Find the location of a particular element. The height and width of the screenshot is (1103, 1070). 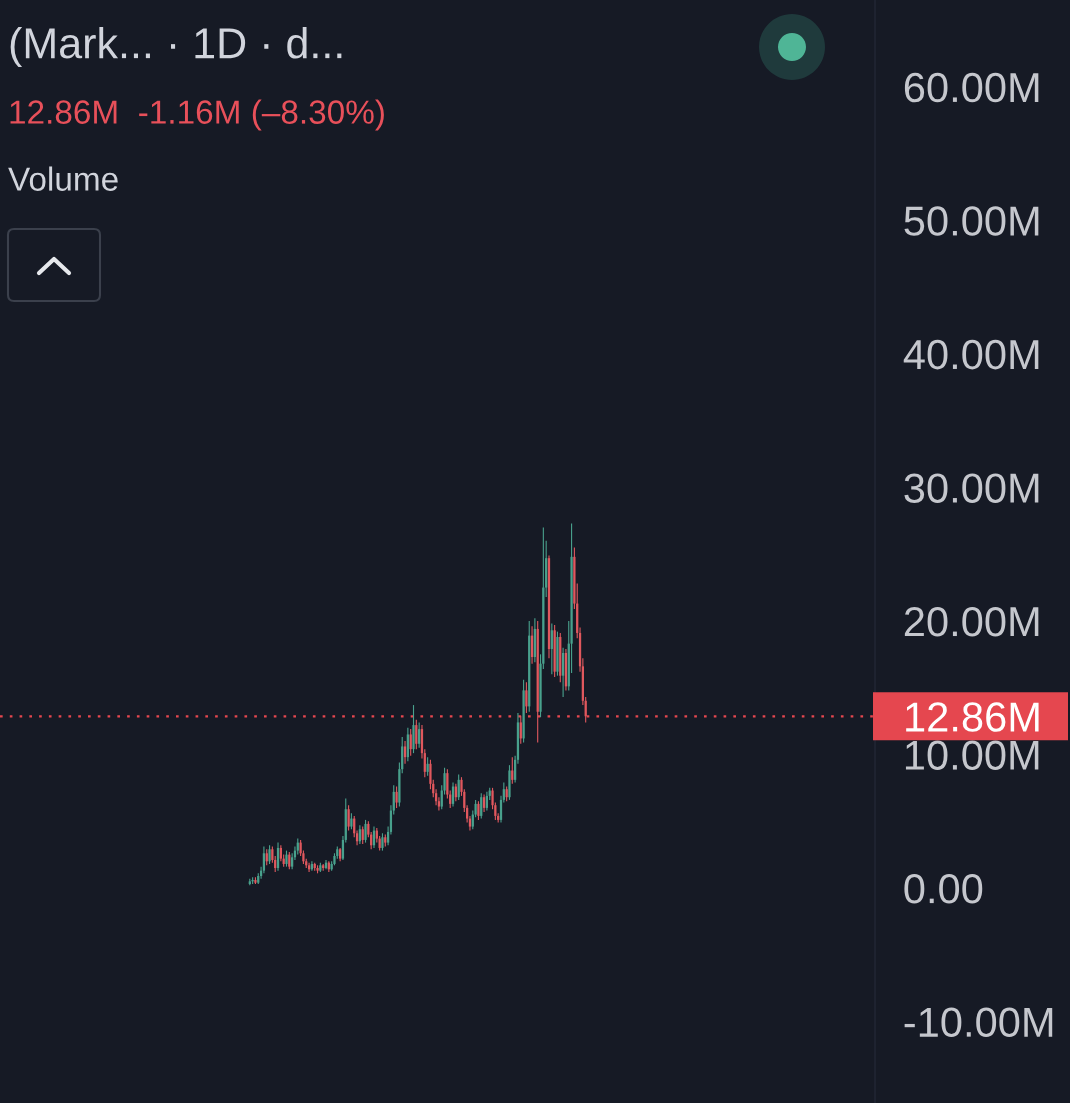

y-tick-label: 60.00M is located at coordinates (971, 87).